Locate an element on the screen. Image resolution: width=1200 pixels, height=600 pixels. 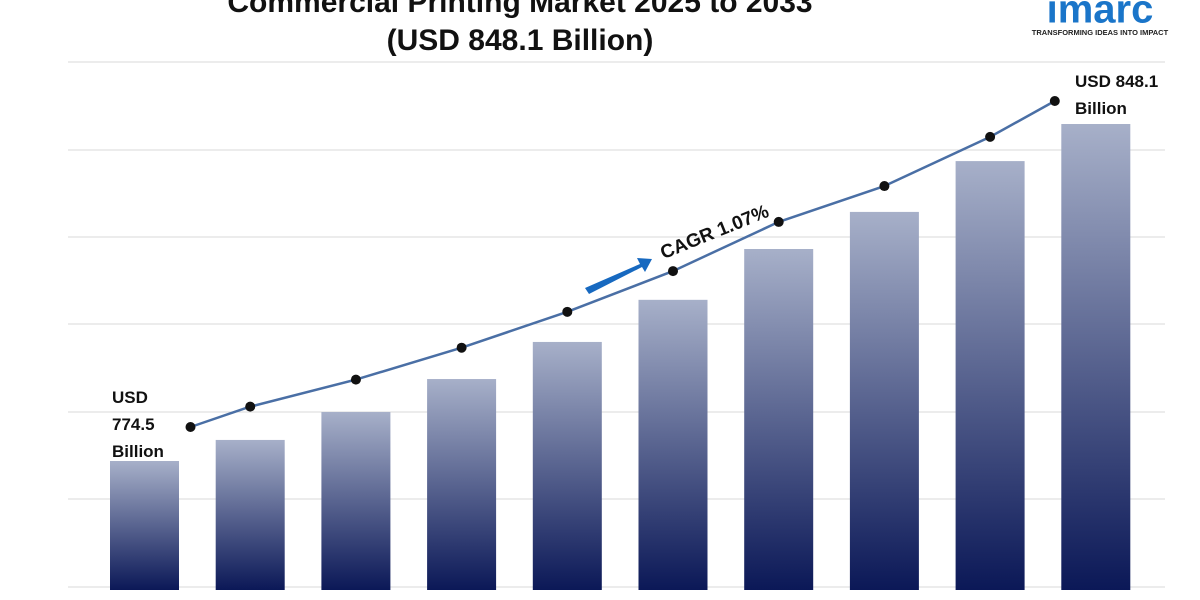
chart-title: Commercial Printing Market 2025 to 2033 is located at coordinates (519, 9).